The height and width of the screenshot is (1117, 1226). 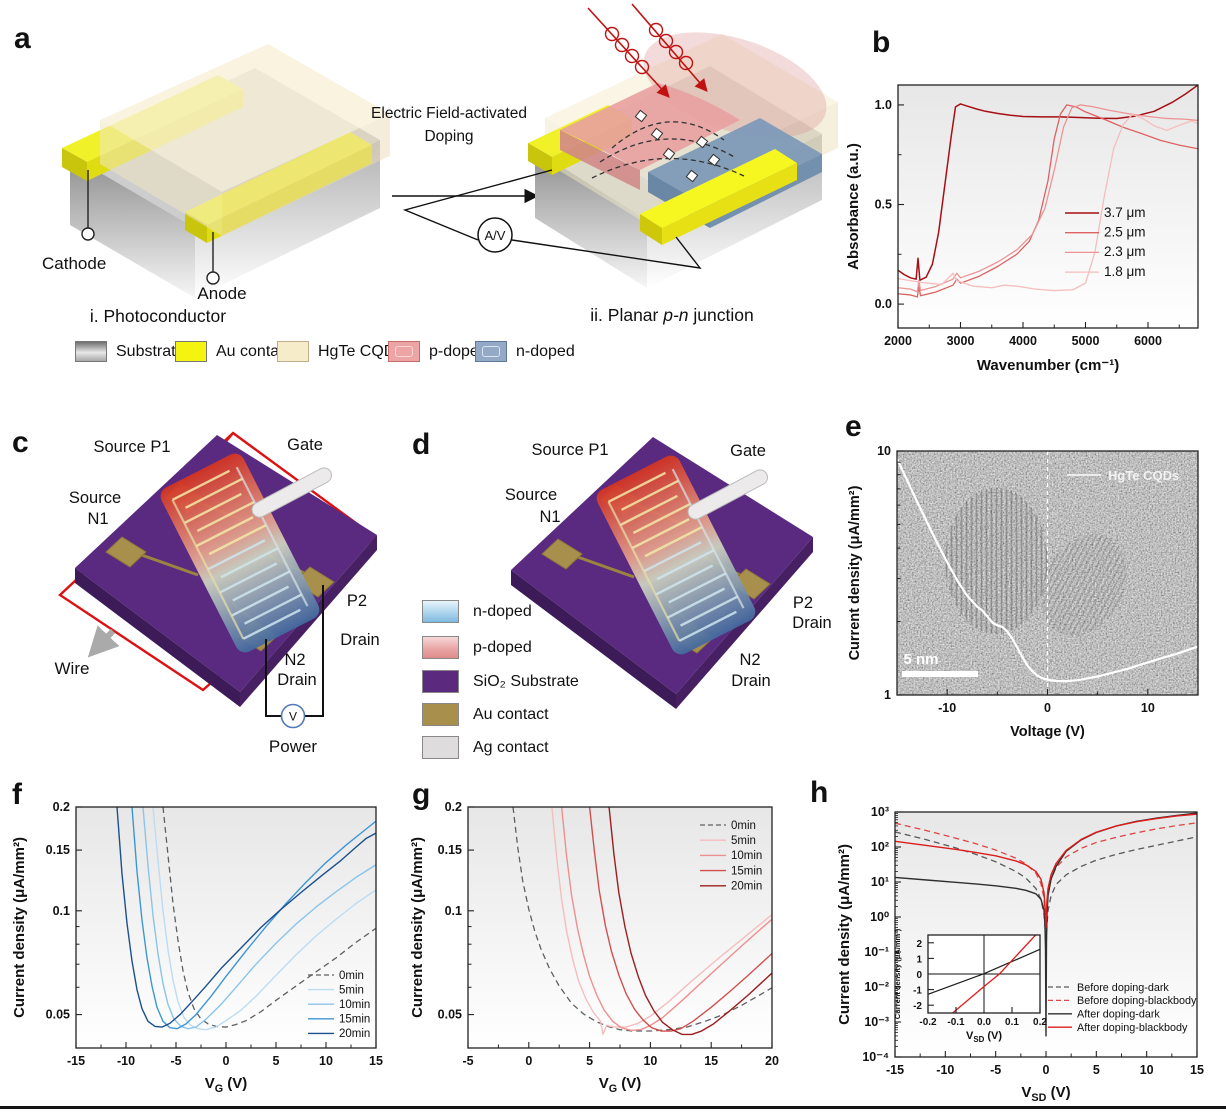 What do you see at coordinates (438, 351) in the screenshot?
I see `legend-item-p-doped: p-doped` at bounding box center [438, 351].